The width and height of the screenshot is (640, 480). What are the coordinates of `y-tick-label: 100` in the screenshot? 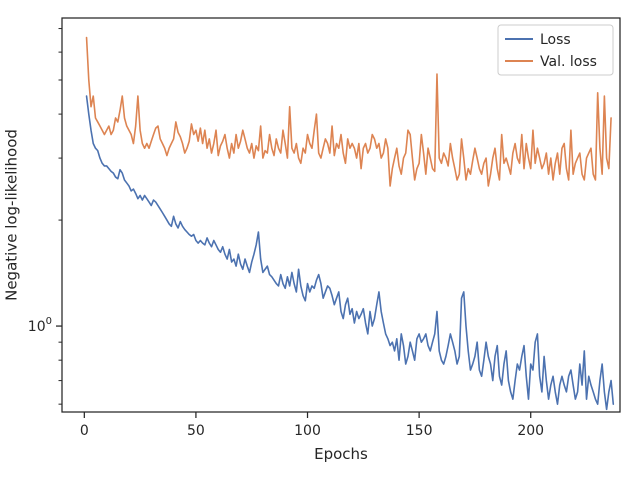 It's located at (40, 325).